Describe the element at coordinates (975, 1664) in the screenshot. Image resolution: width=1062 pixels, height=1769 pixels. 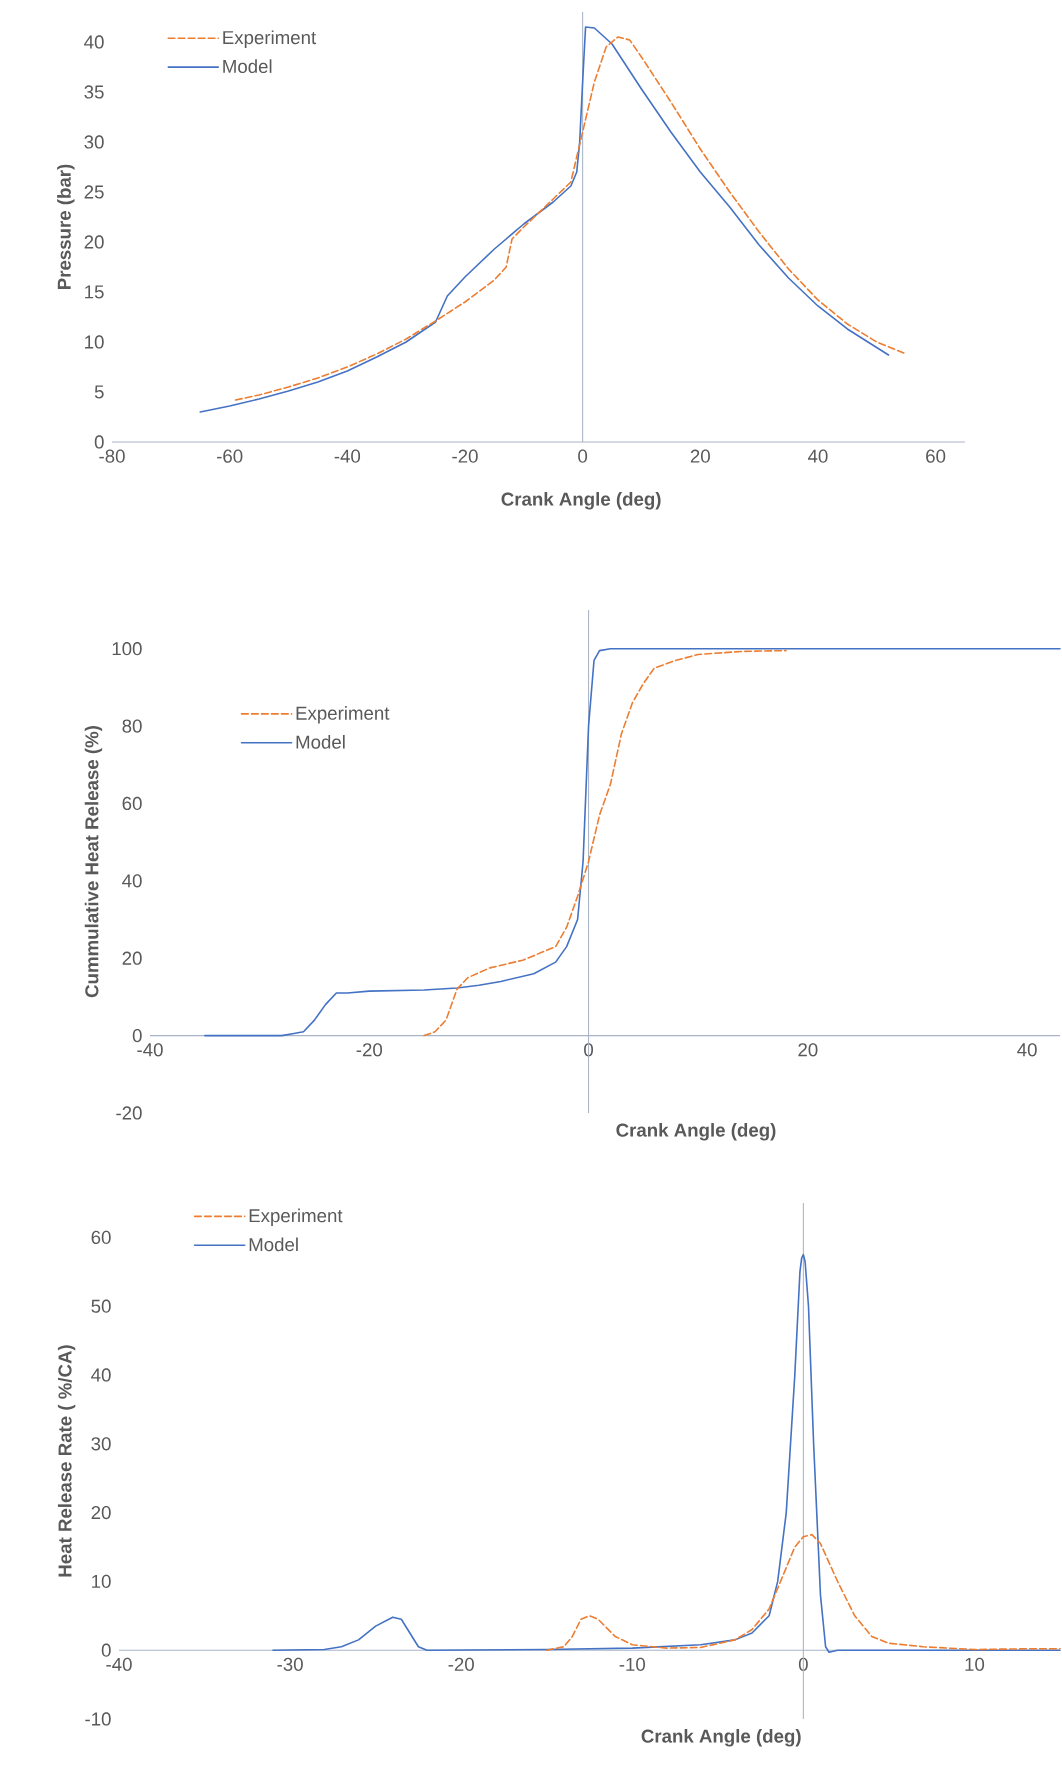
I see `x-tick-label: 10` at that location.